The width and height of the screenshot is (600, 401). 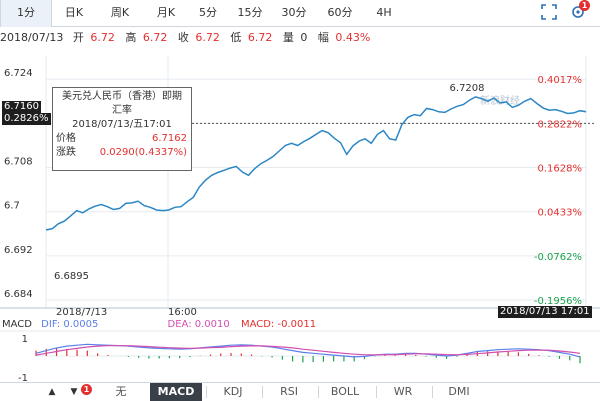 I want to click on pct-tick-label: 0.1628%, so click(x=560, y=169).